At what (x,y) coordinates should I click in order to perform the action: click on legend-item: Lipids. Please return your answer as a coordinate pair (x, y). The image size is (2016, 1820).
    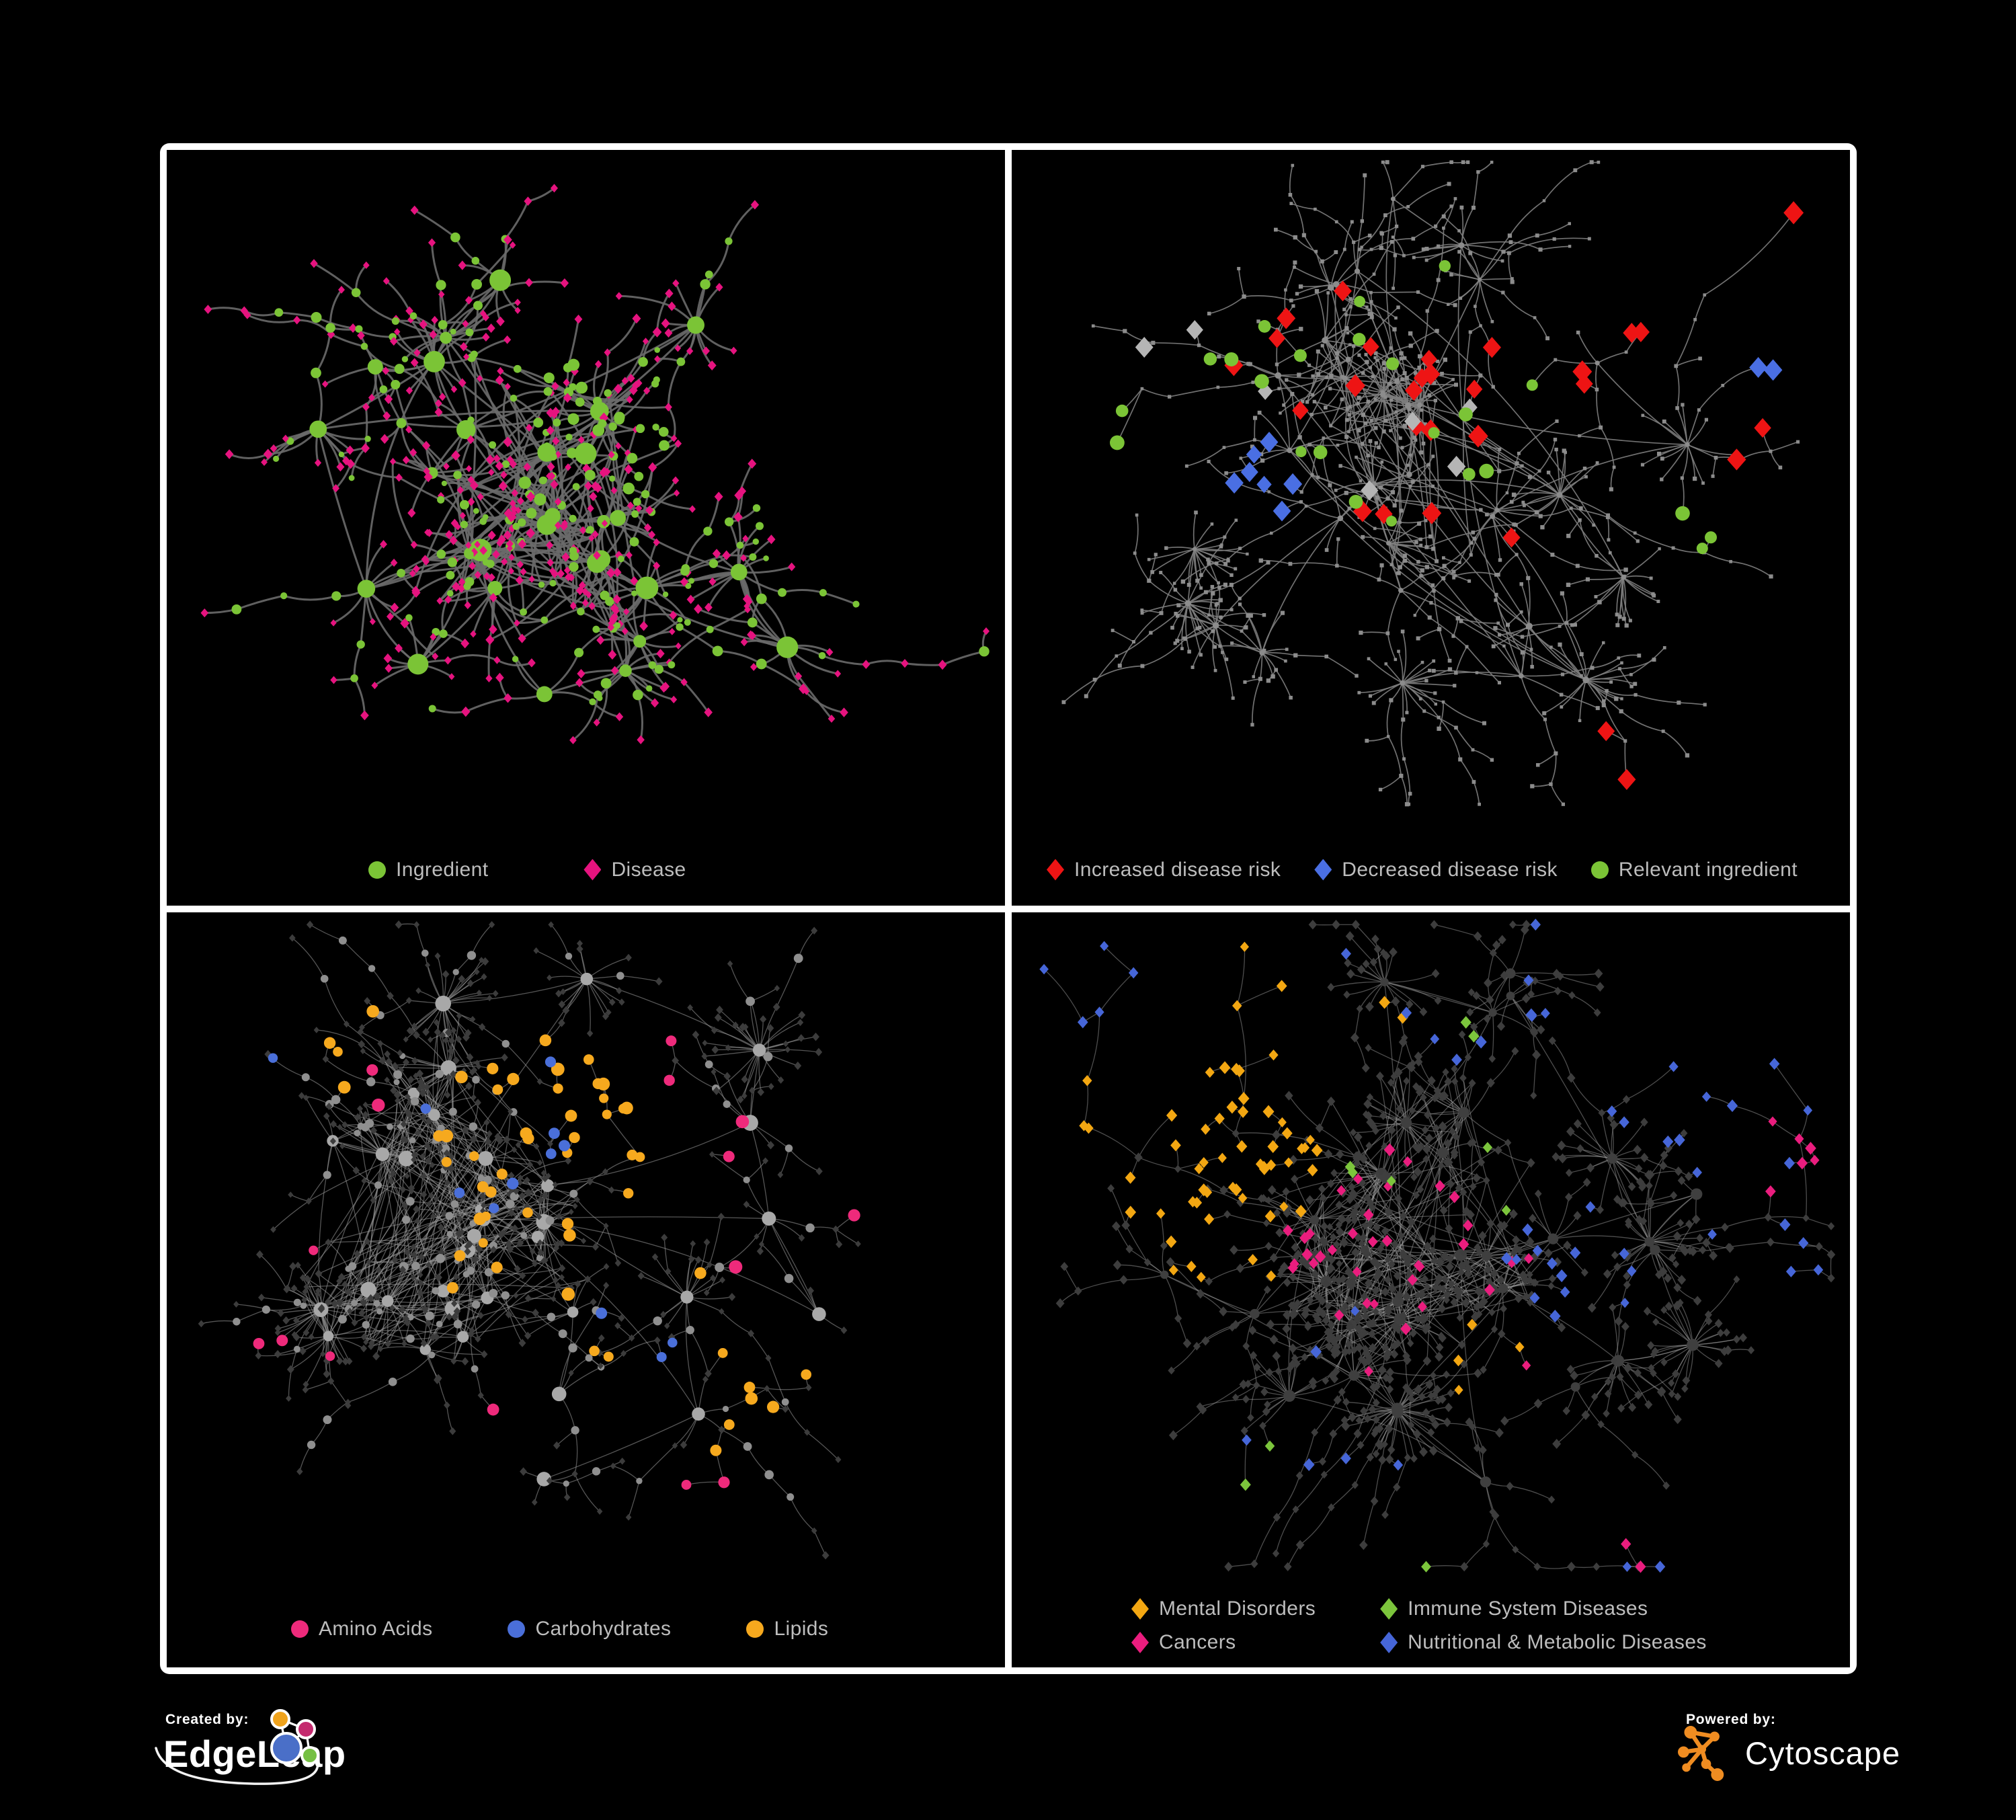
    Looking at the image, I should click on (787, 1629).